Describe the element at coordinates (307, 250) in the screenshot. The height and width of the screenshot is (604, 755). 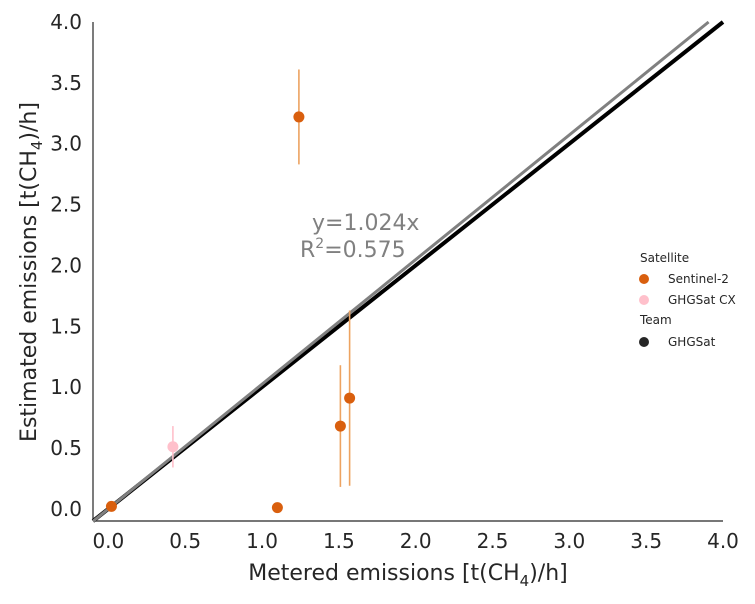
I see `r-squared-r: R` at that location.